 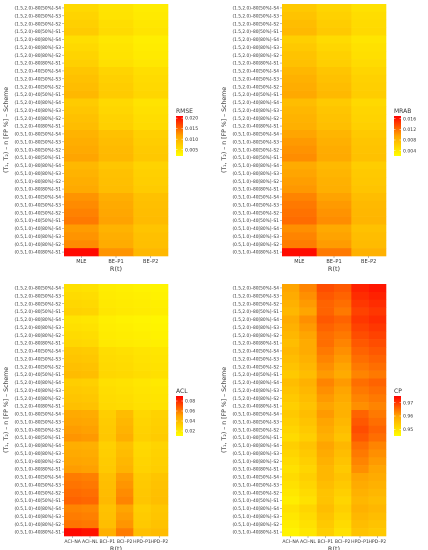 What do you see at coordinates (37, 328) in the screenshot?
I see `y-tick-label: (1.5,2.0)–80[80%]–S3` at bounding box center [37, 328].